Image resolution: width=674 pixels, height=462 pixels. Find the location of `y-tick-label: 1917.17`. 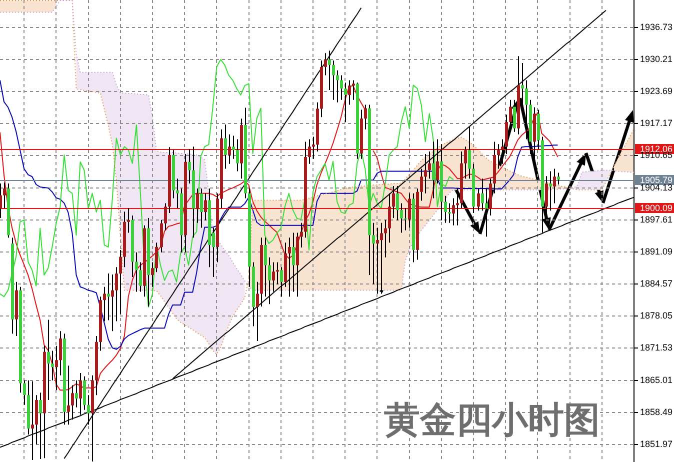

y-tick-label: 1917.17 is located at coordinates (656, 123).